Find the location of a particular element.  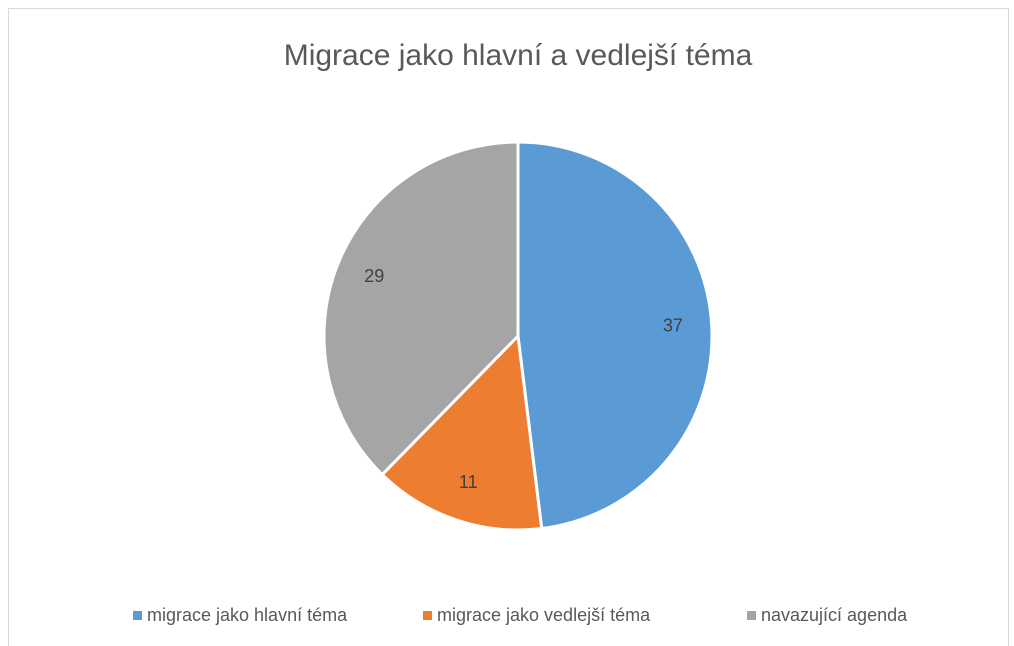

data-label: 11 is located at coordinates (468, 482).